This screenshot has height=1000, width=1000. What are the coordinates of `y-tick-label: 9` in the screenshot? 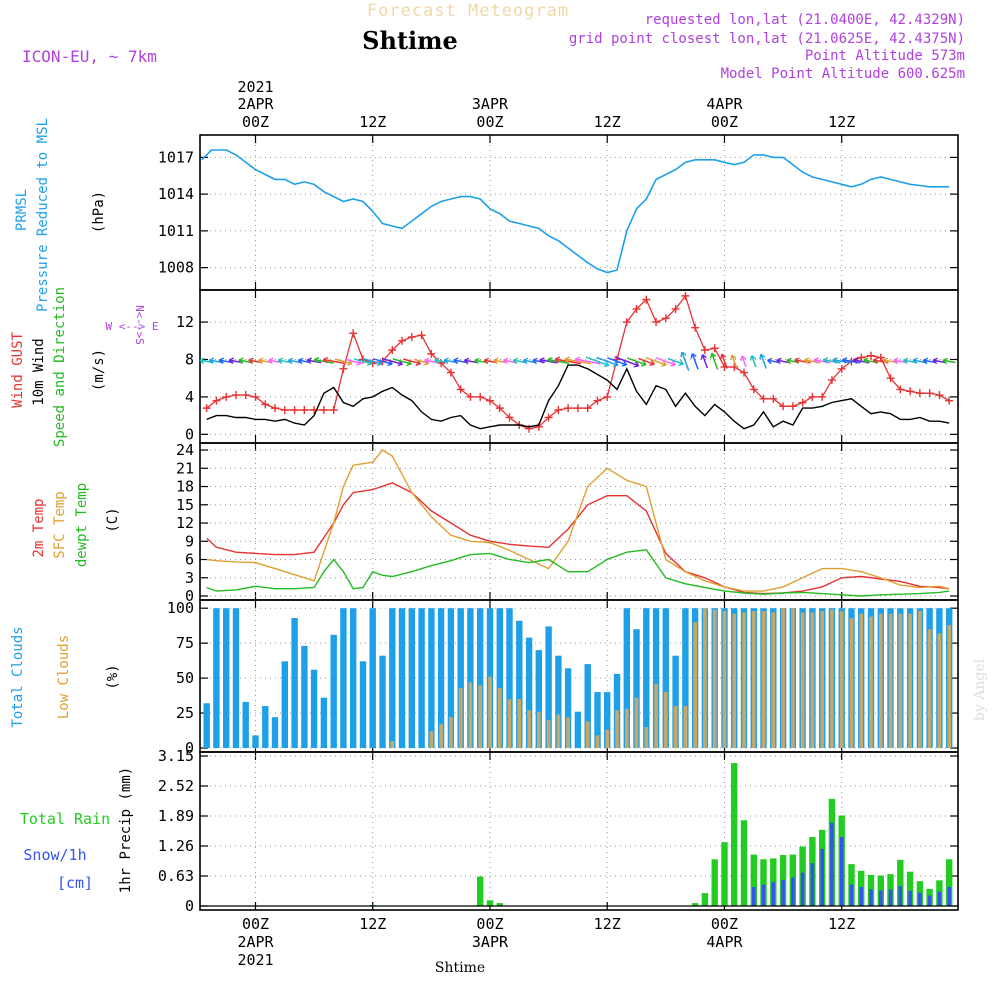 It's located at (189, 541).